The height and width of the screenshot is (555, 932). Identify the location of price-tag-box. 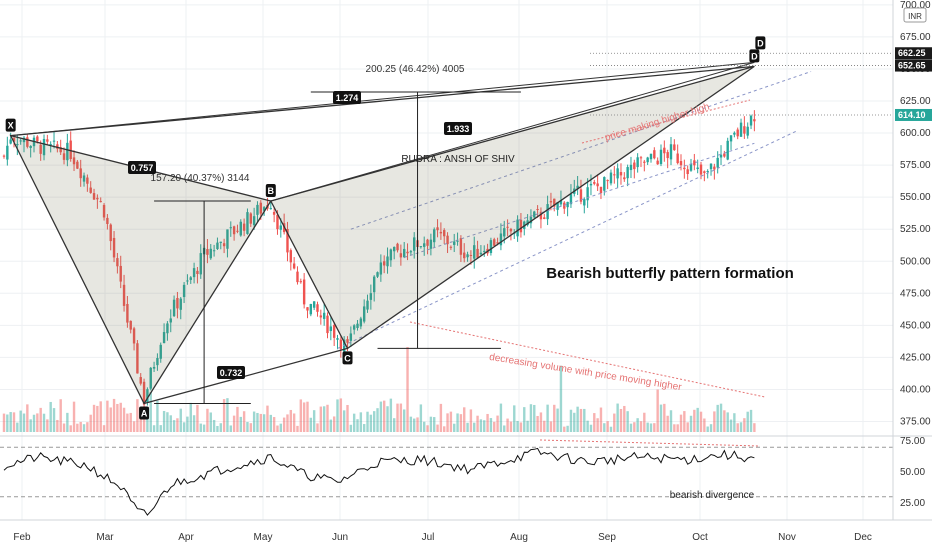
(913, 65).